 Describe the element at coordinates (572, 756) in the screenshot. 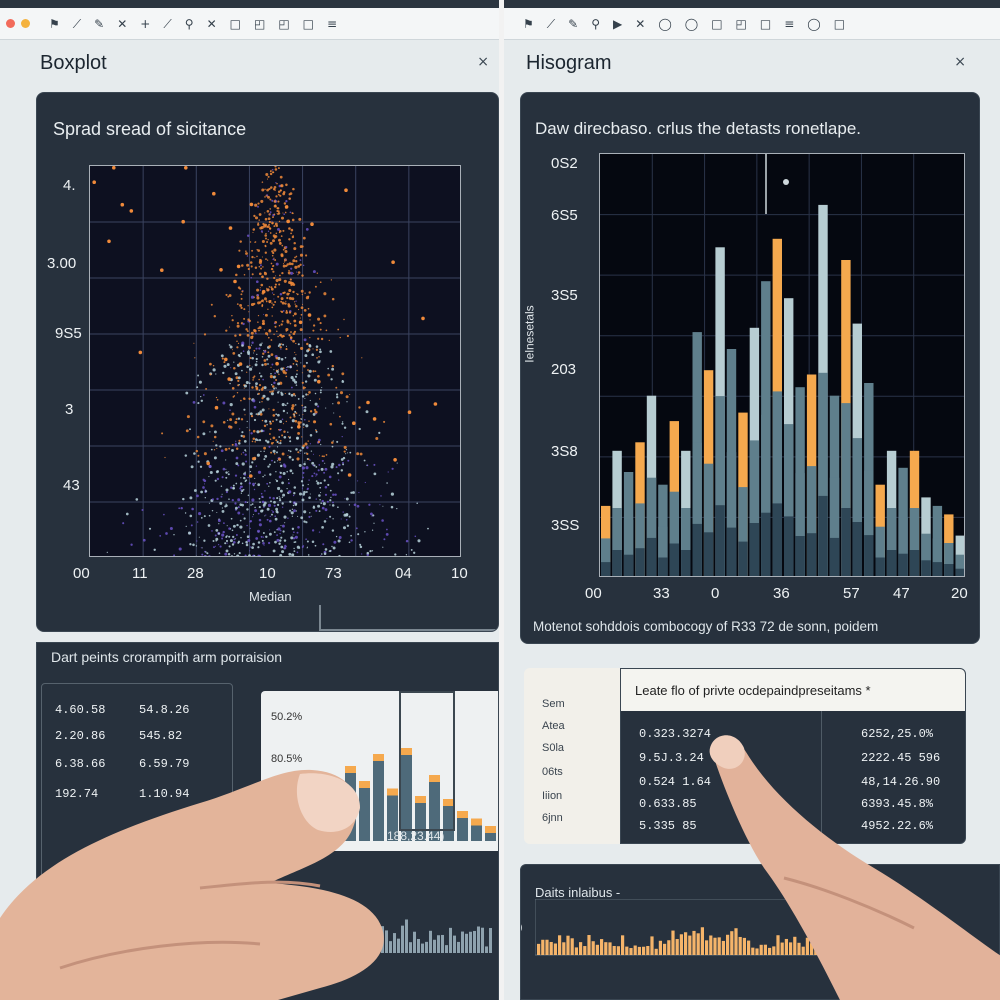

I see `list-side-column: Sem Atea S0la 06ts Iiion 6jnn` at that location.